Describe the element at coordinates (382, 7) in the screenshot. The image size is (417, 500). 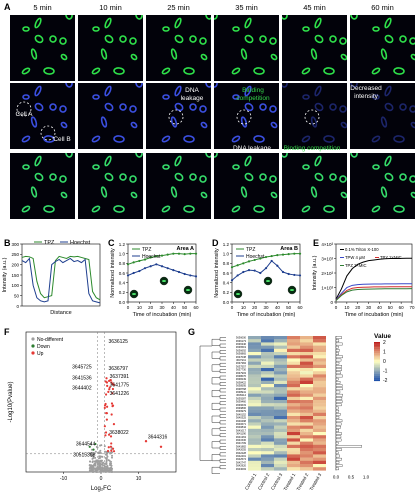
I see `time-label: 60 min` at that location.